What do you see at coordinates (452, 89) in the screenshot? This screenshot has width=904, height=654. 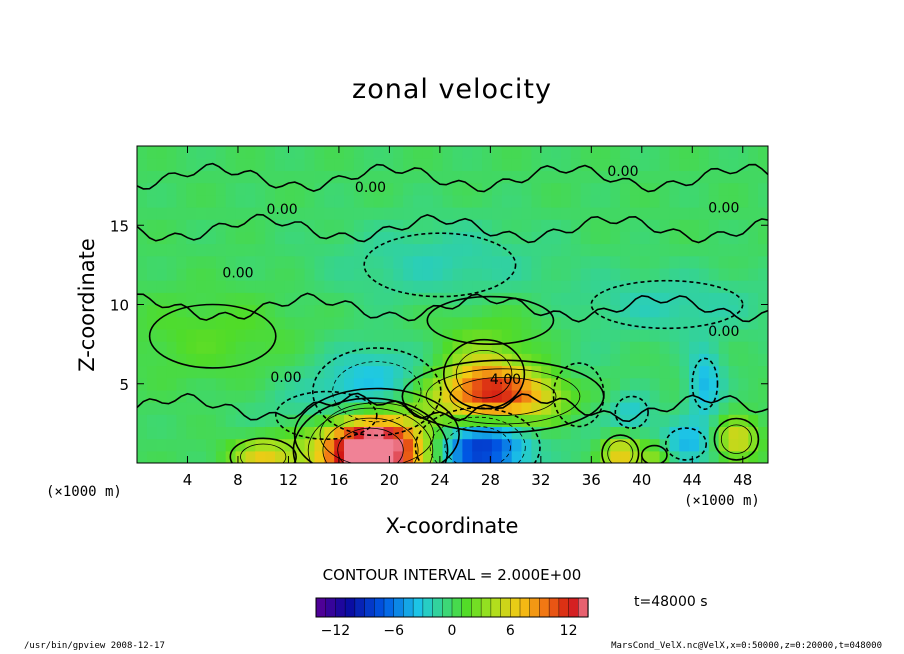 I see `chart-title: zonal velocity` at bounding box center [452, 89].